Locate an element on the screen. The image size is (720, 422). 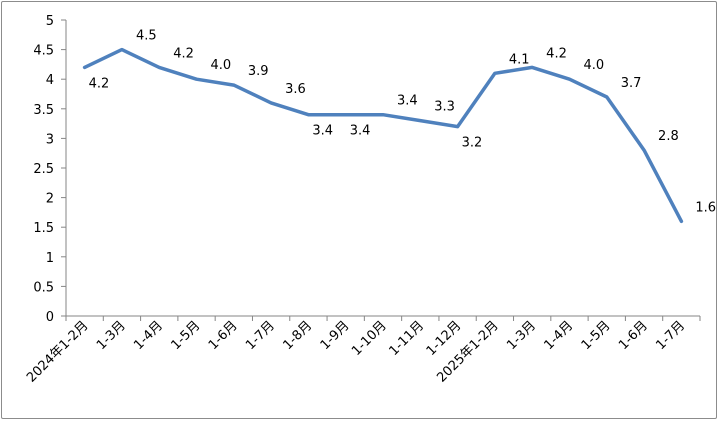
data-label: 2.8 is located at coordinates (668, 136).